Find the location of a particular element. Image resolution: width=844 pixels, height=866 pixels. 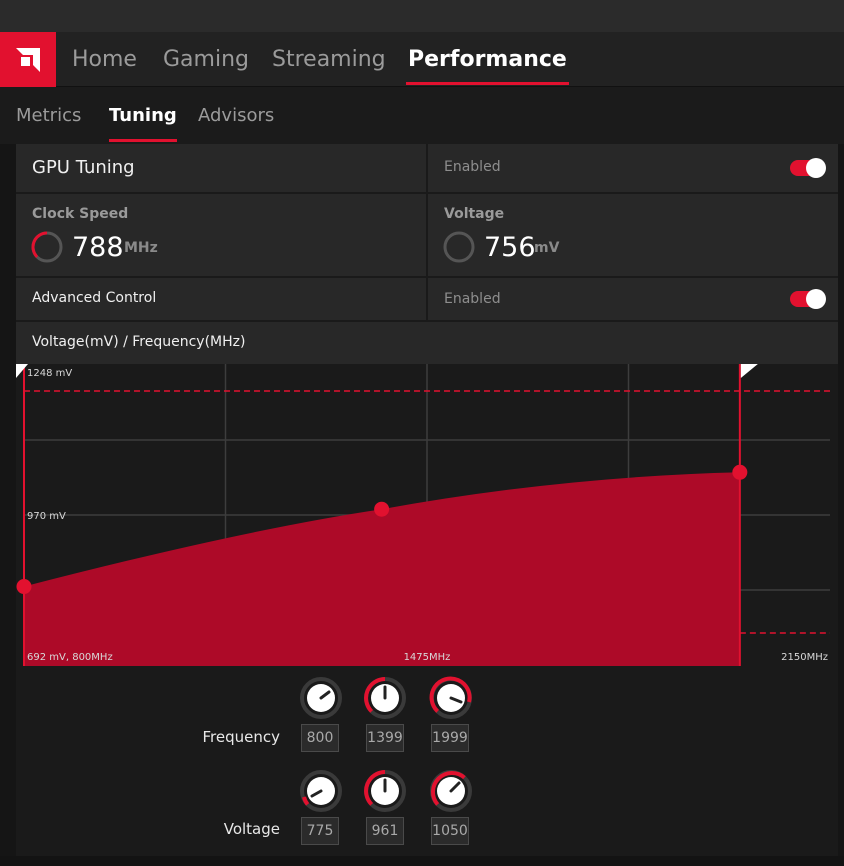

nav-tab-performance: Performance is located at coordinates (487, 59).